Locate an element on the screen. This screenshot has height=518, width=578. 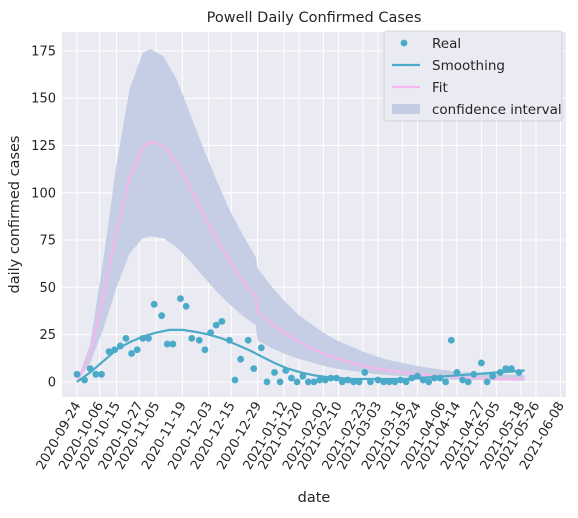
legend-marker-ci is located at coordinates (406, 109).